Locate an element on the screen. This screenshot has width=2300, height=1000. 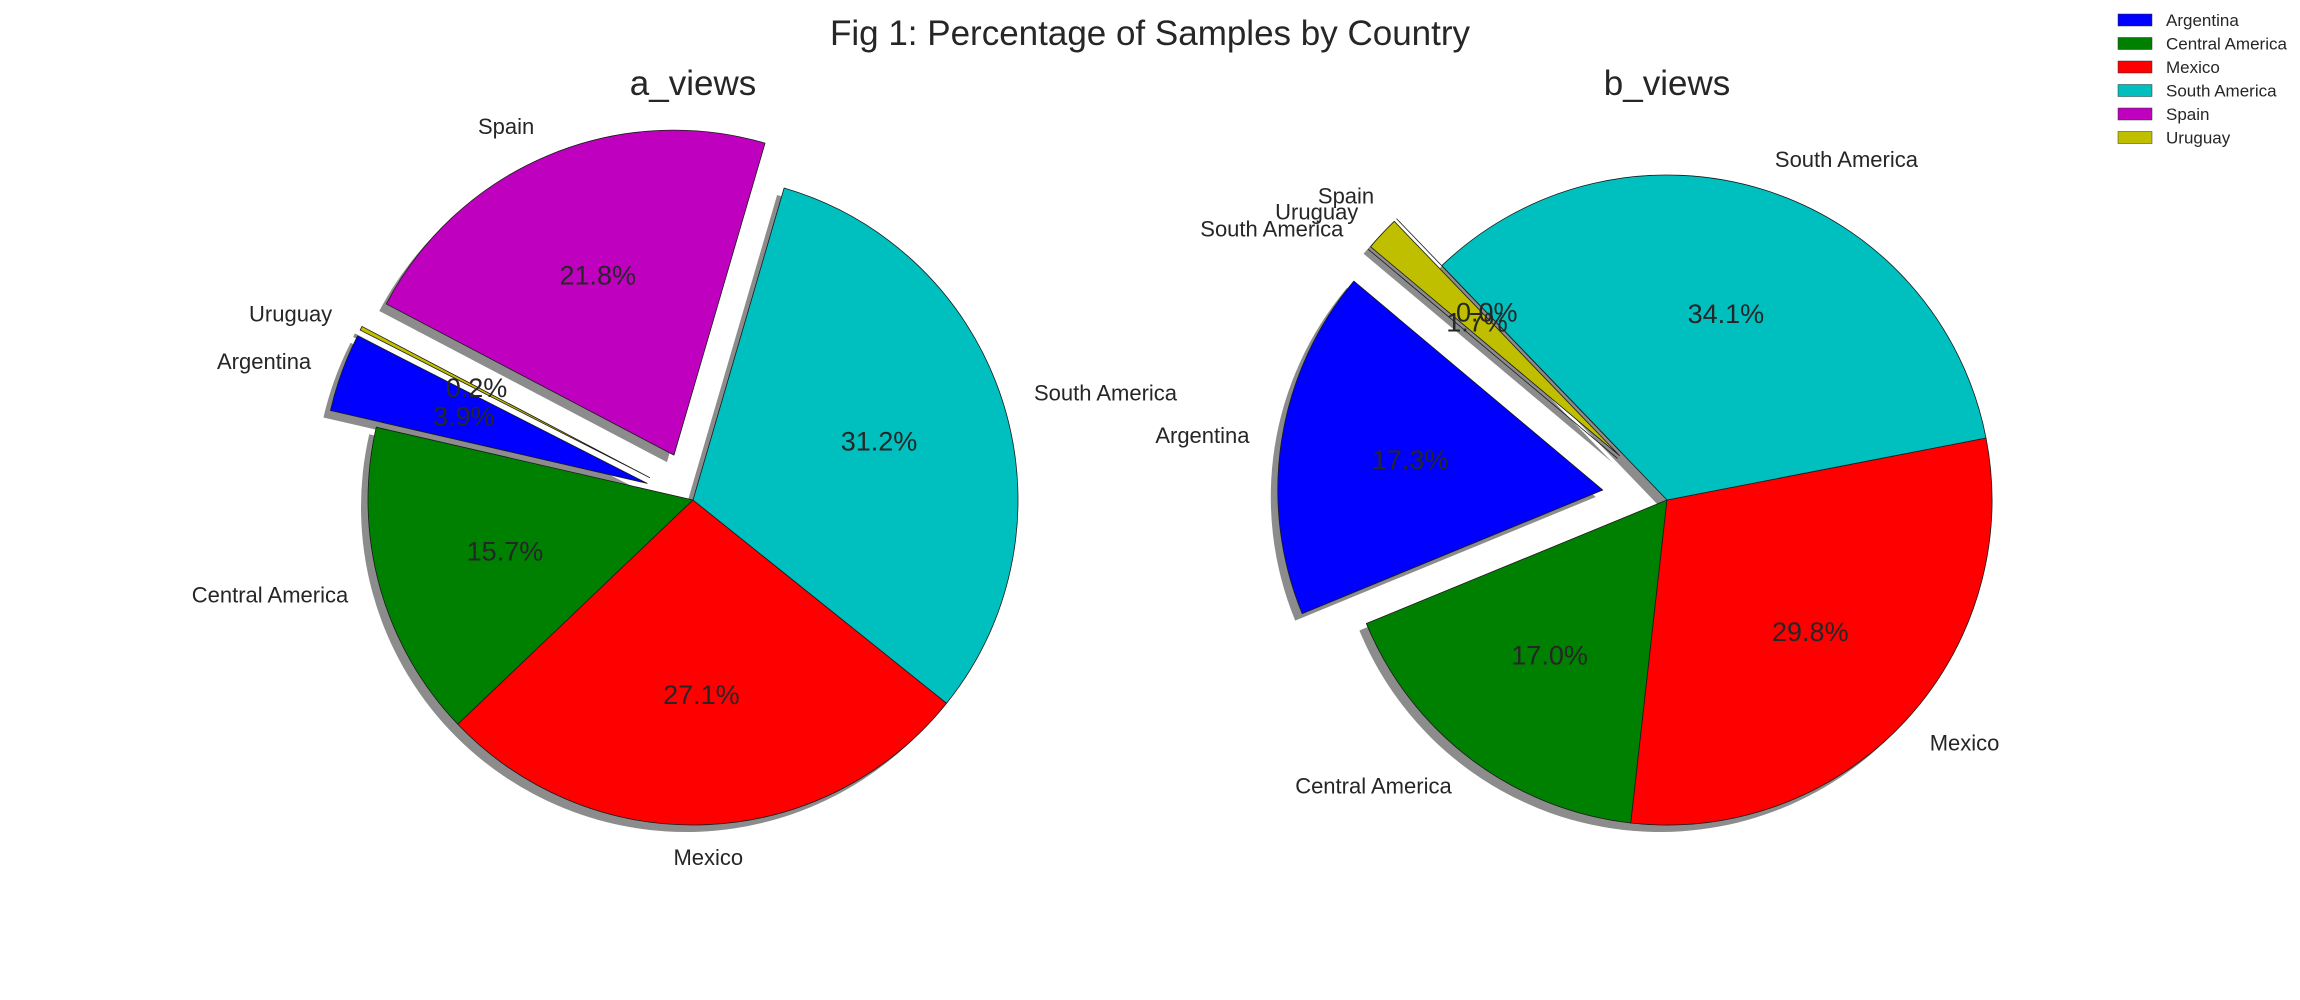
slice-percent-central-america: 17.0% is located at coordinates (1549, 656).